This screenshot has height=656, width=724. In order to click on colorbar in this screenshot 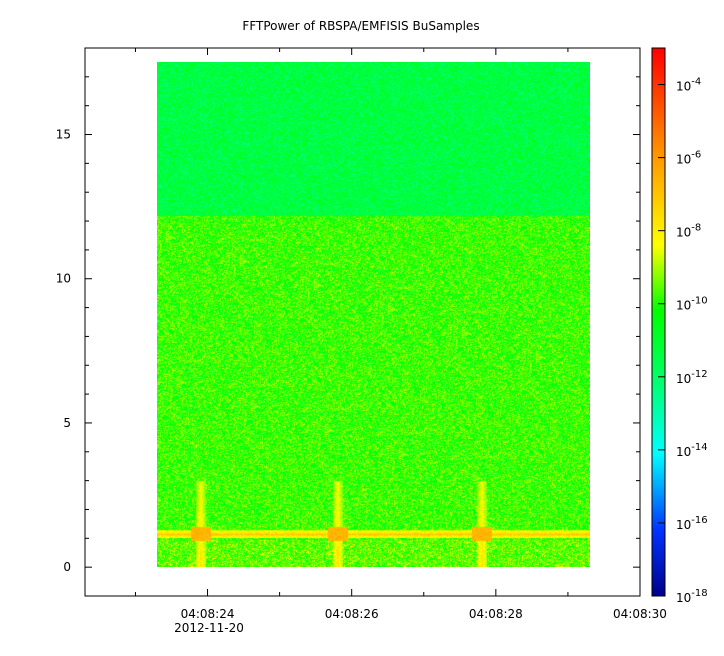, I will do `click(658, 322)`.